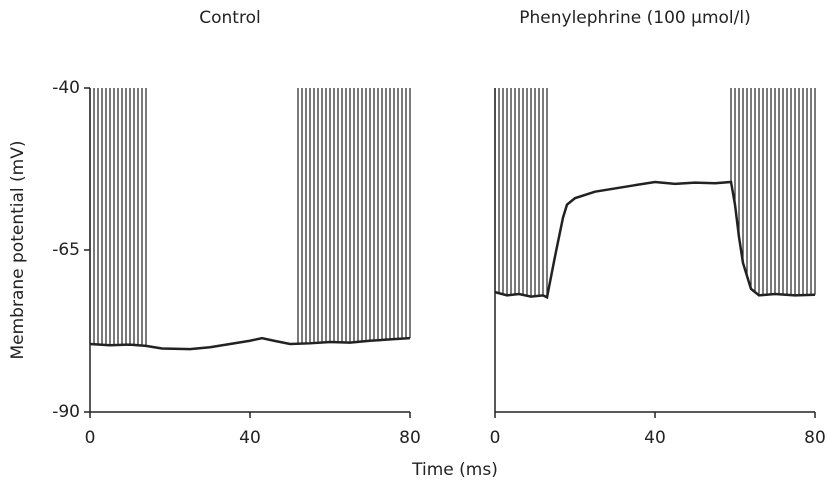 This screenshot has height=488, width=828. What do you see at coordinates (454, 470) in the screenshot?
I see `x-axis-label: Time (ms)` at bounding box center [454, 470].